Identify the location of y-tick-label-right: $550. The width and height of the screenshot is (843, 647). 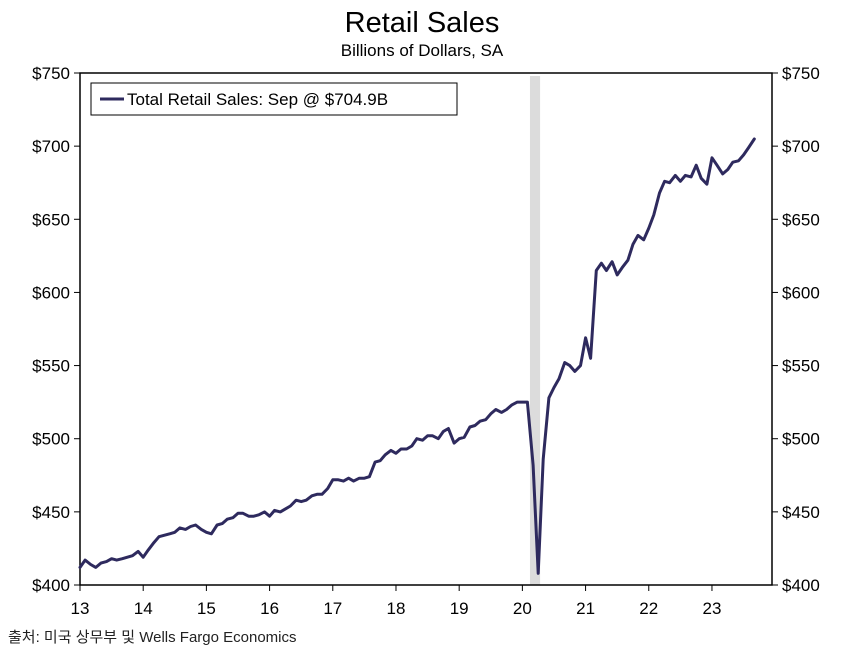
(801, 366).